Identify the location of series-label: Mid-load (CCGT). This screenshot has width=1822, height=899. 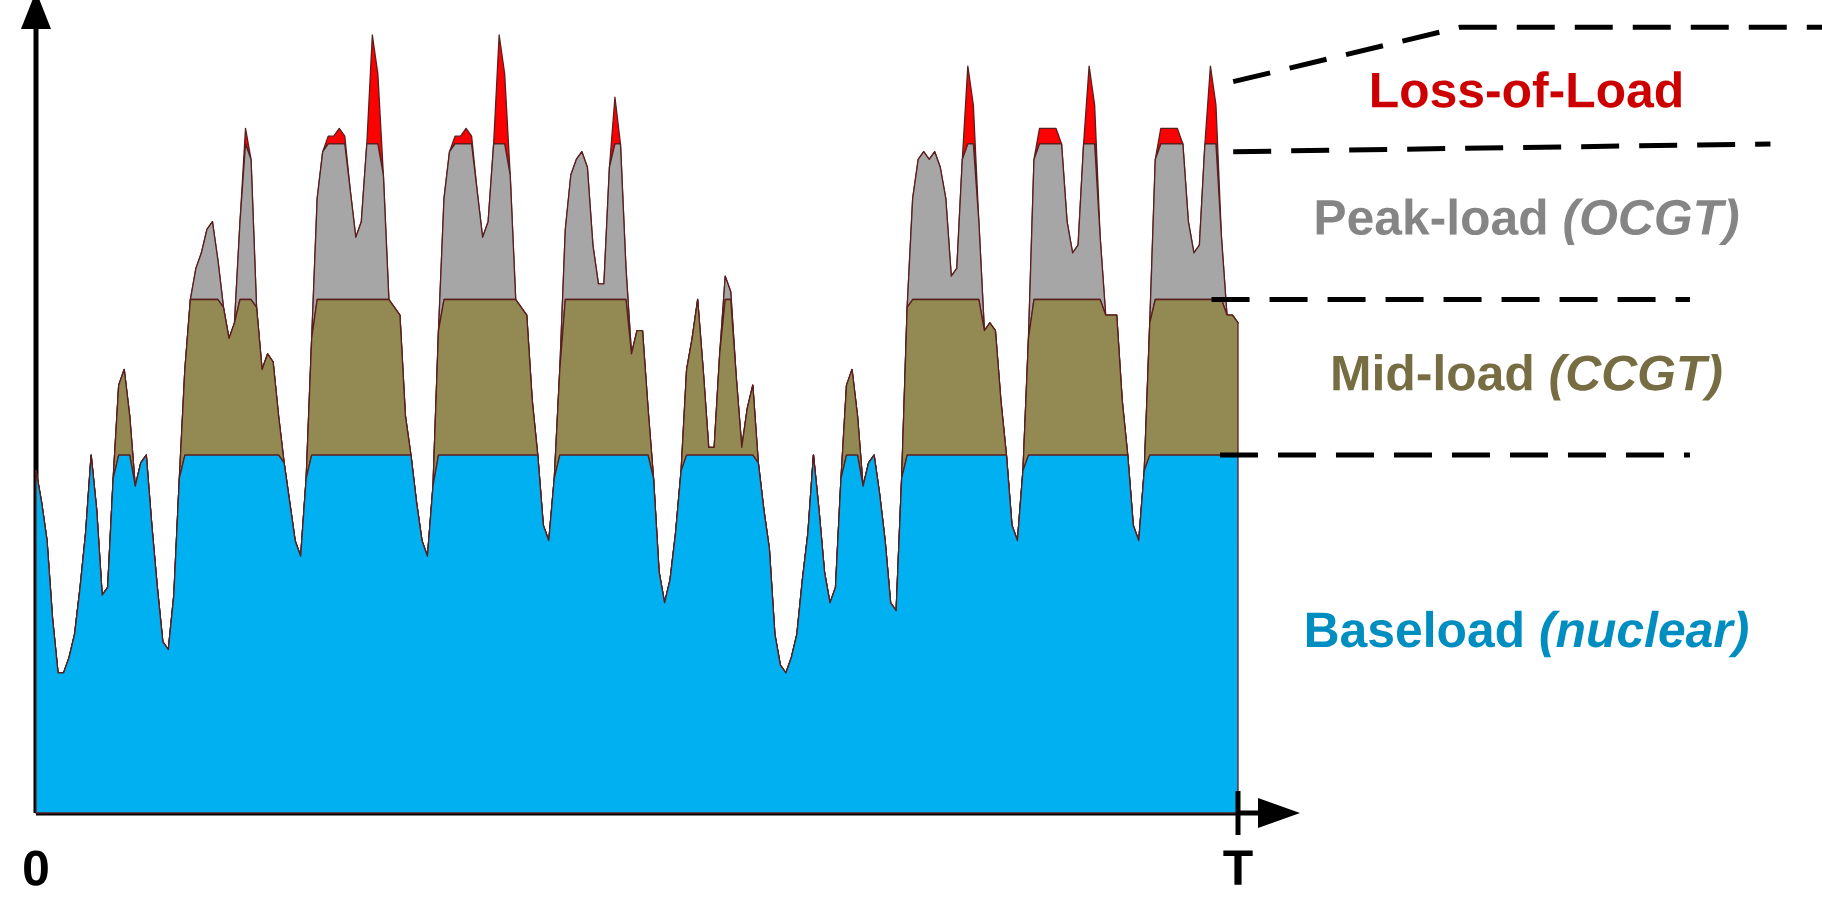
(1527, 377).